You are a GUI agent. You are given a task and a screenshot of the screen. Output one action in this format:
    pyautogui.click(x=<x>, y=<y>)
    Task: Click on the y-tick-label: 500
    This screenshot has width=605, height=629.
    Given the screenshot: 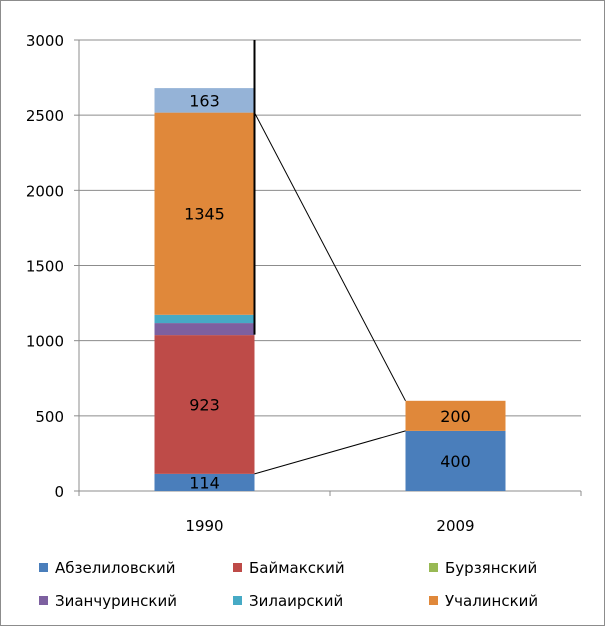 What is the action you would take?
    pyautogui.click(x=49, y=417)
    